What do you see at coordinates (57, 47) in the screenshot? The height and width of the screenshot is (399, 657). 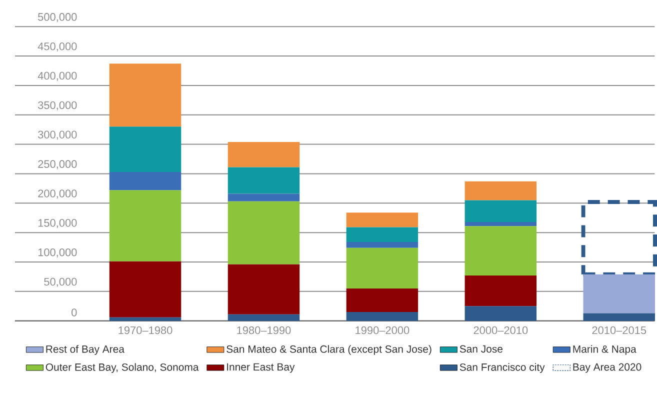 I see `y-tick-label: 450,000` at bounding box center [57, 47].